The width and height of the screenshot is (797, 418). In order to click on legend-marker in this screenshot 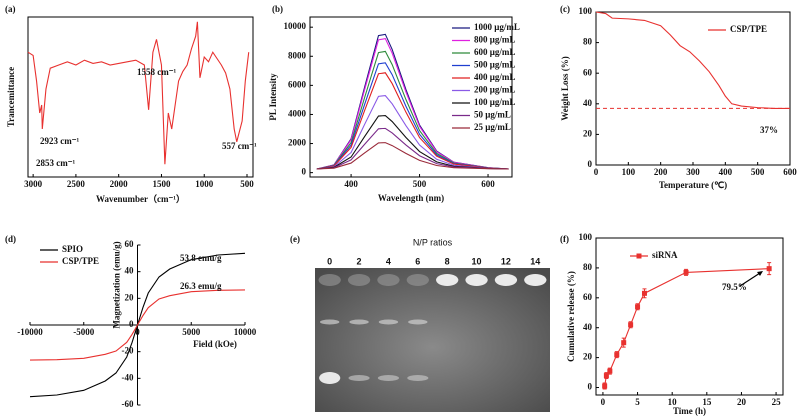, I will do `click(639, 256)`.